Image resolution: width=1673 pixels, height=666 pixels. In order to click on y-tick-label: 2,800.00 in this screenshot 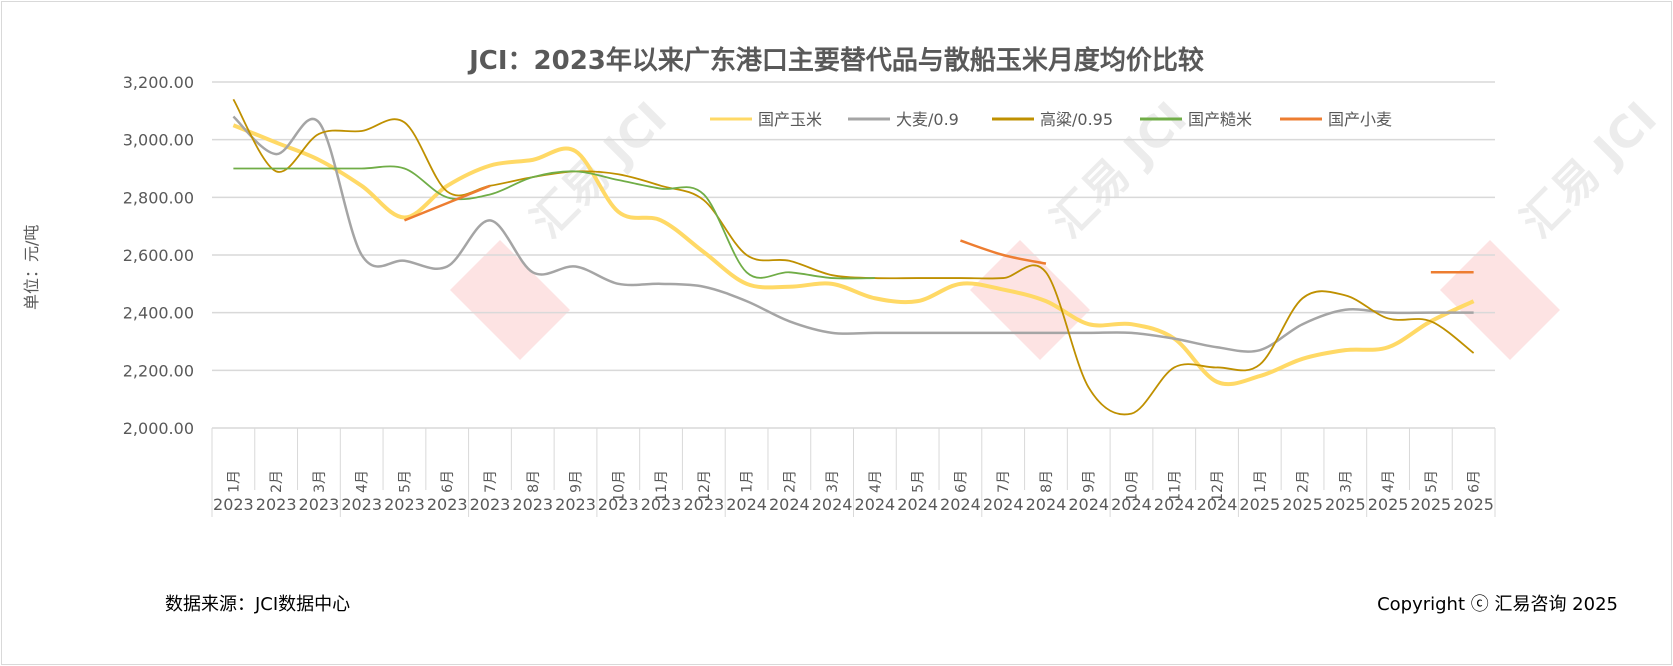, I will do `click(158, 197)`.